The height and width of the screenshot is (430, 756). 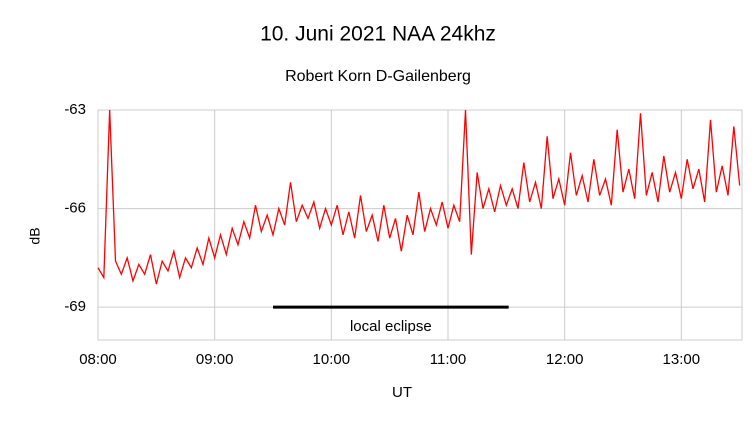 What do you see at coordinates (75, 306) in the screenshot?
I see `y-tick-label: -69` at bounding box center [75, 306].